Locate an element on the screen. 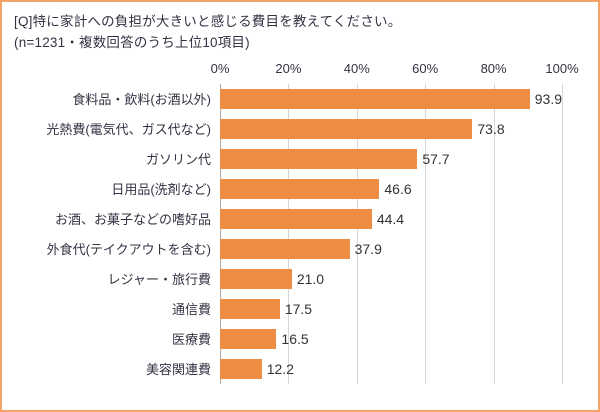 The image size is (600, 412). bar-row: 12.2 is located at coordinates (391, 369).